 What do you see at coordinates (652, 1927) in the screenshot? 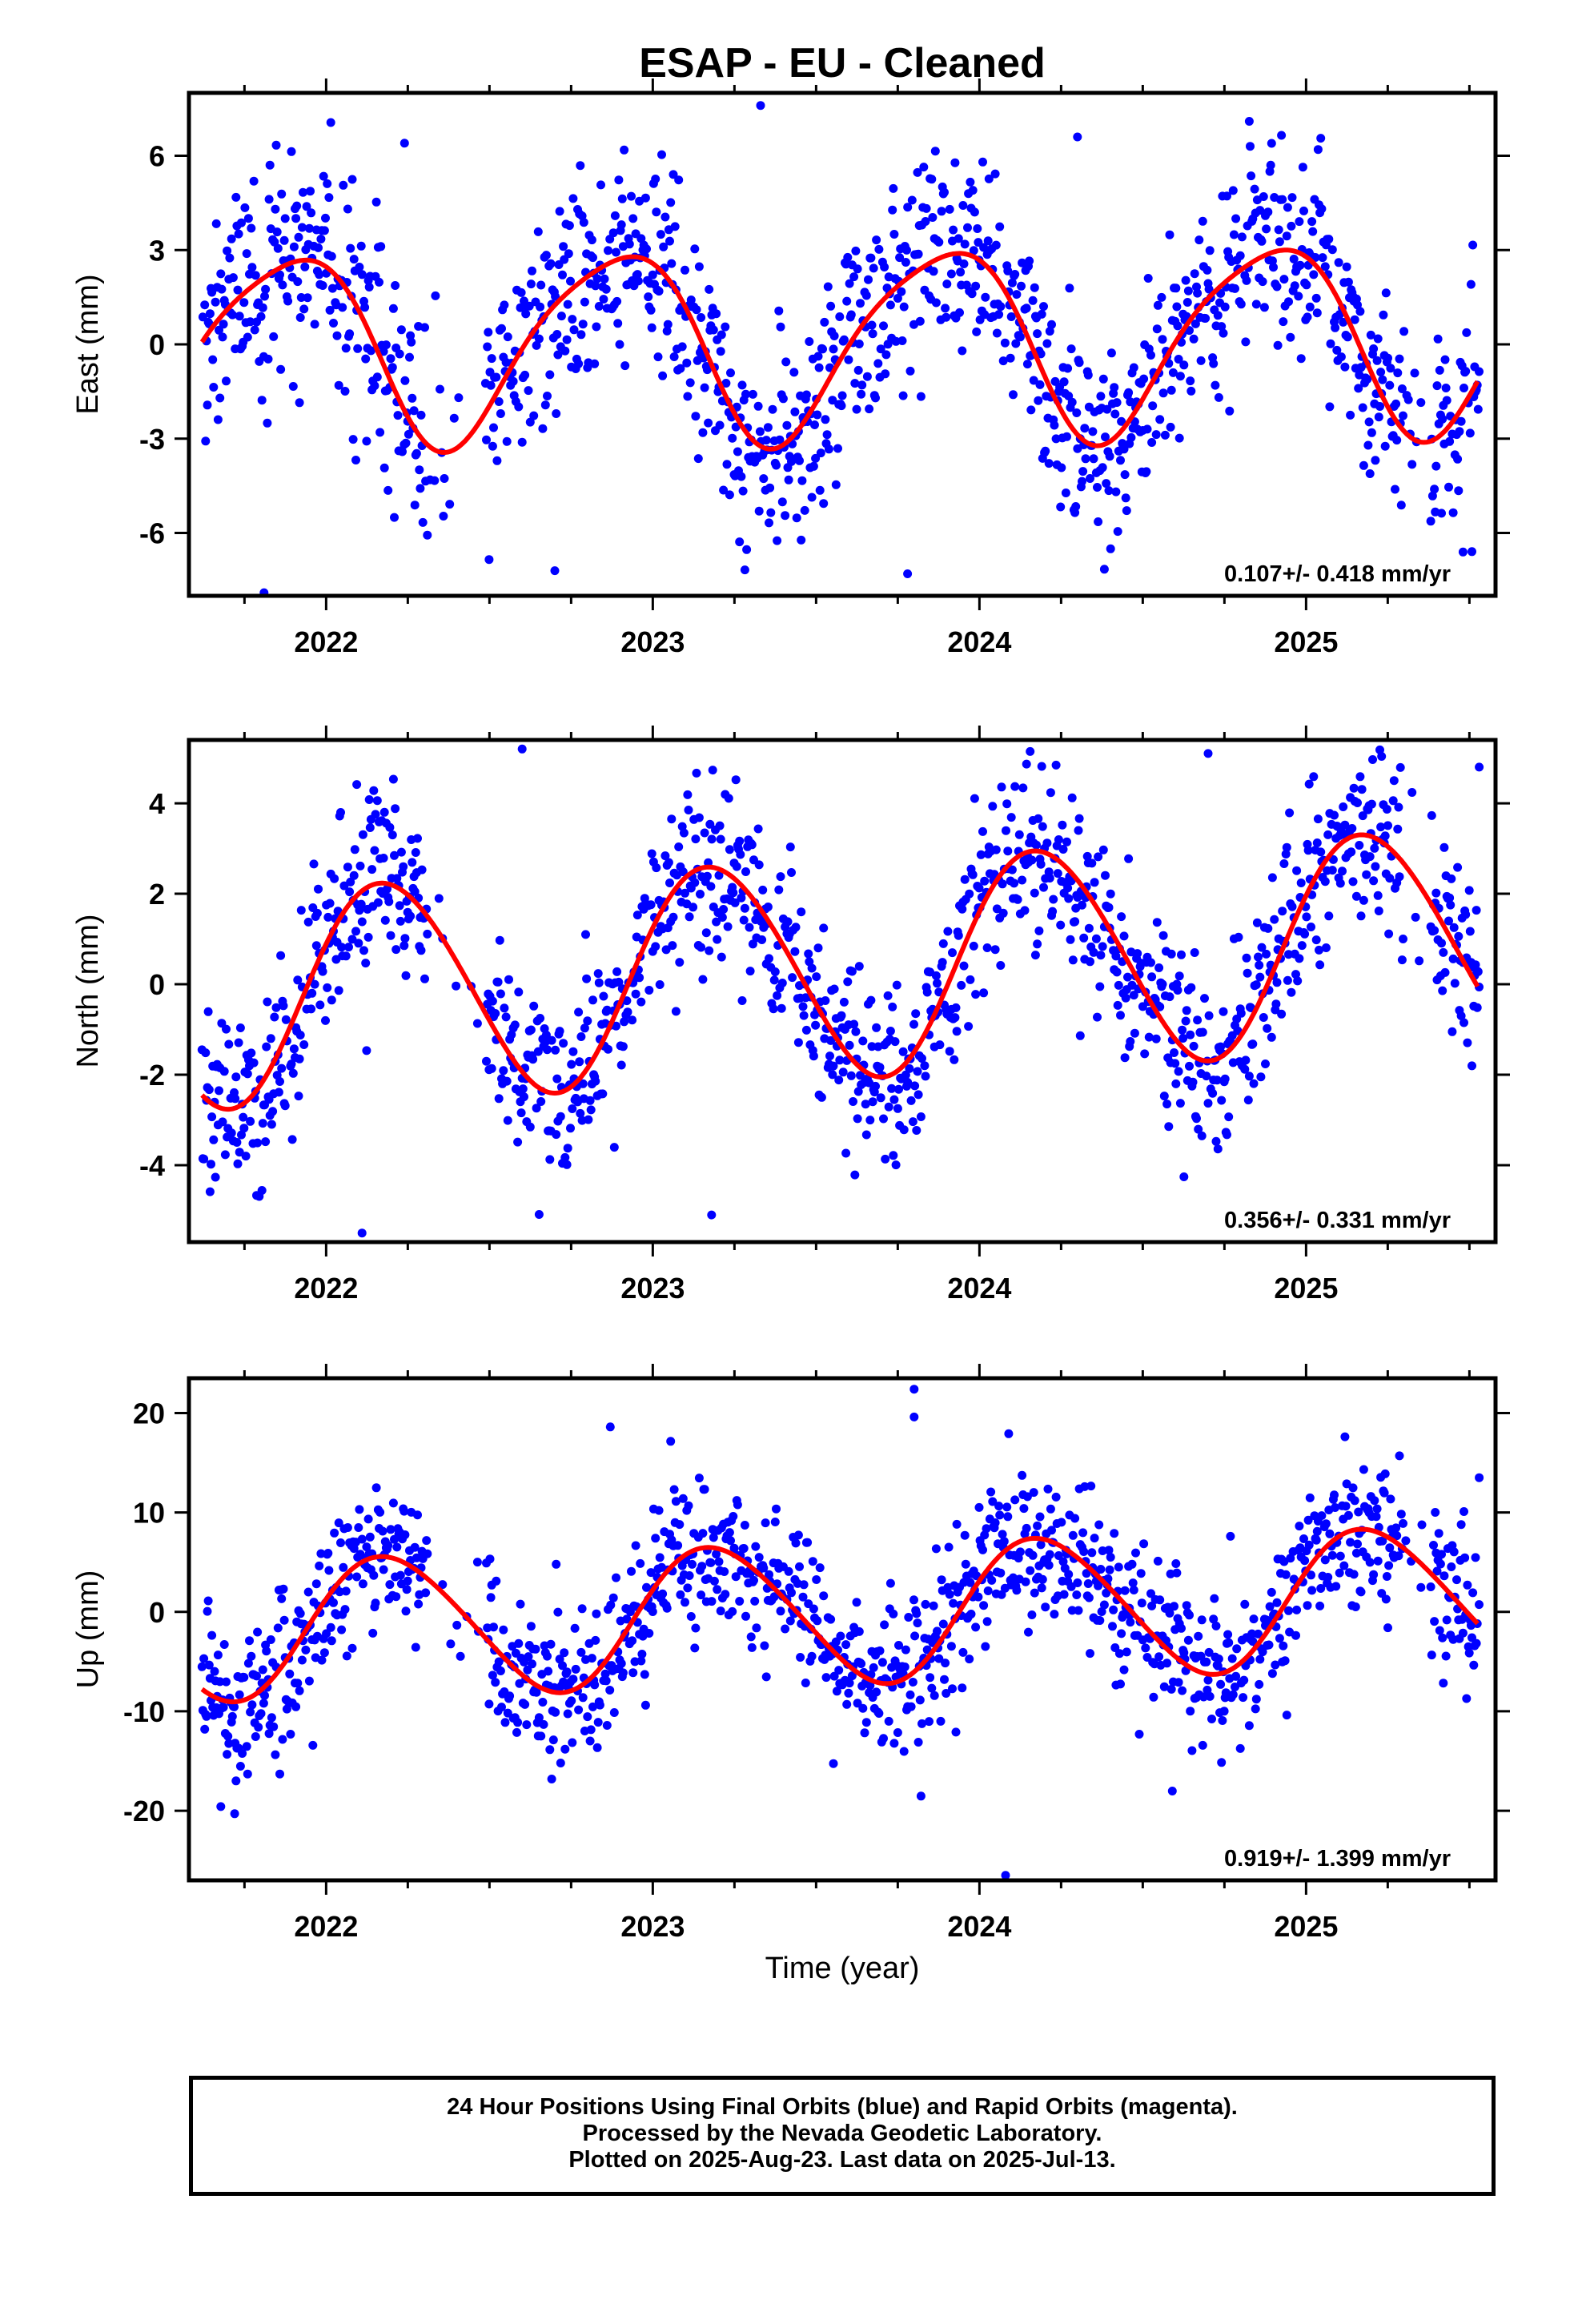
I see `x-tick-label: 2023` at bounding box center [652, 1927].